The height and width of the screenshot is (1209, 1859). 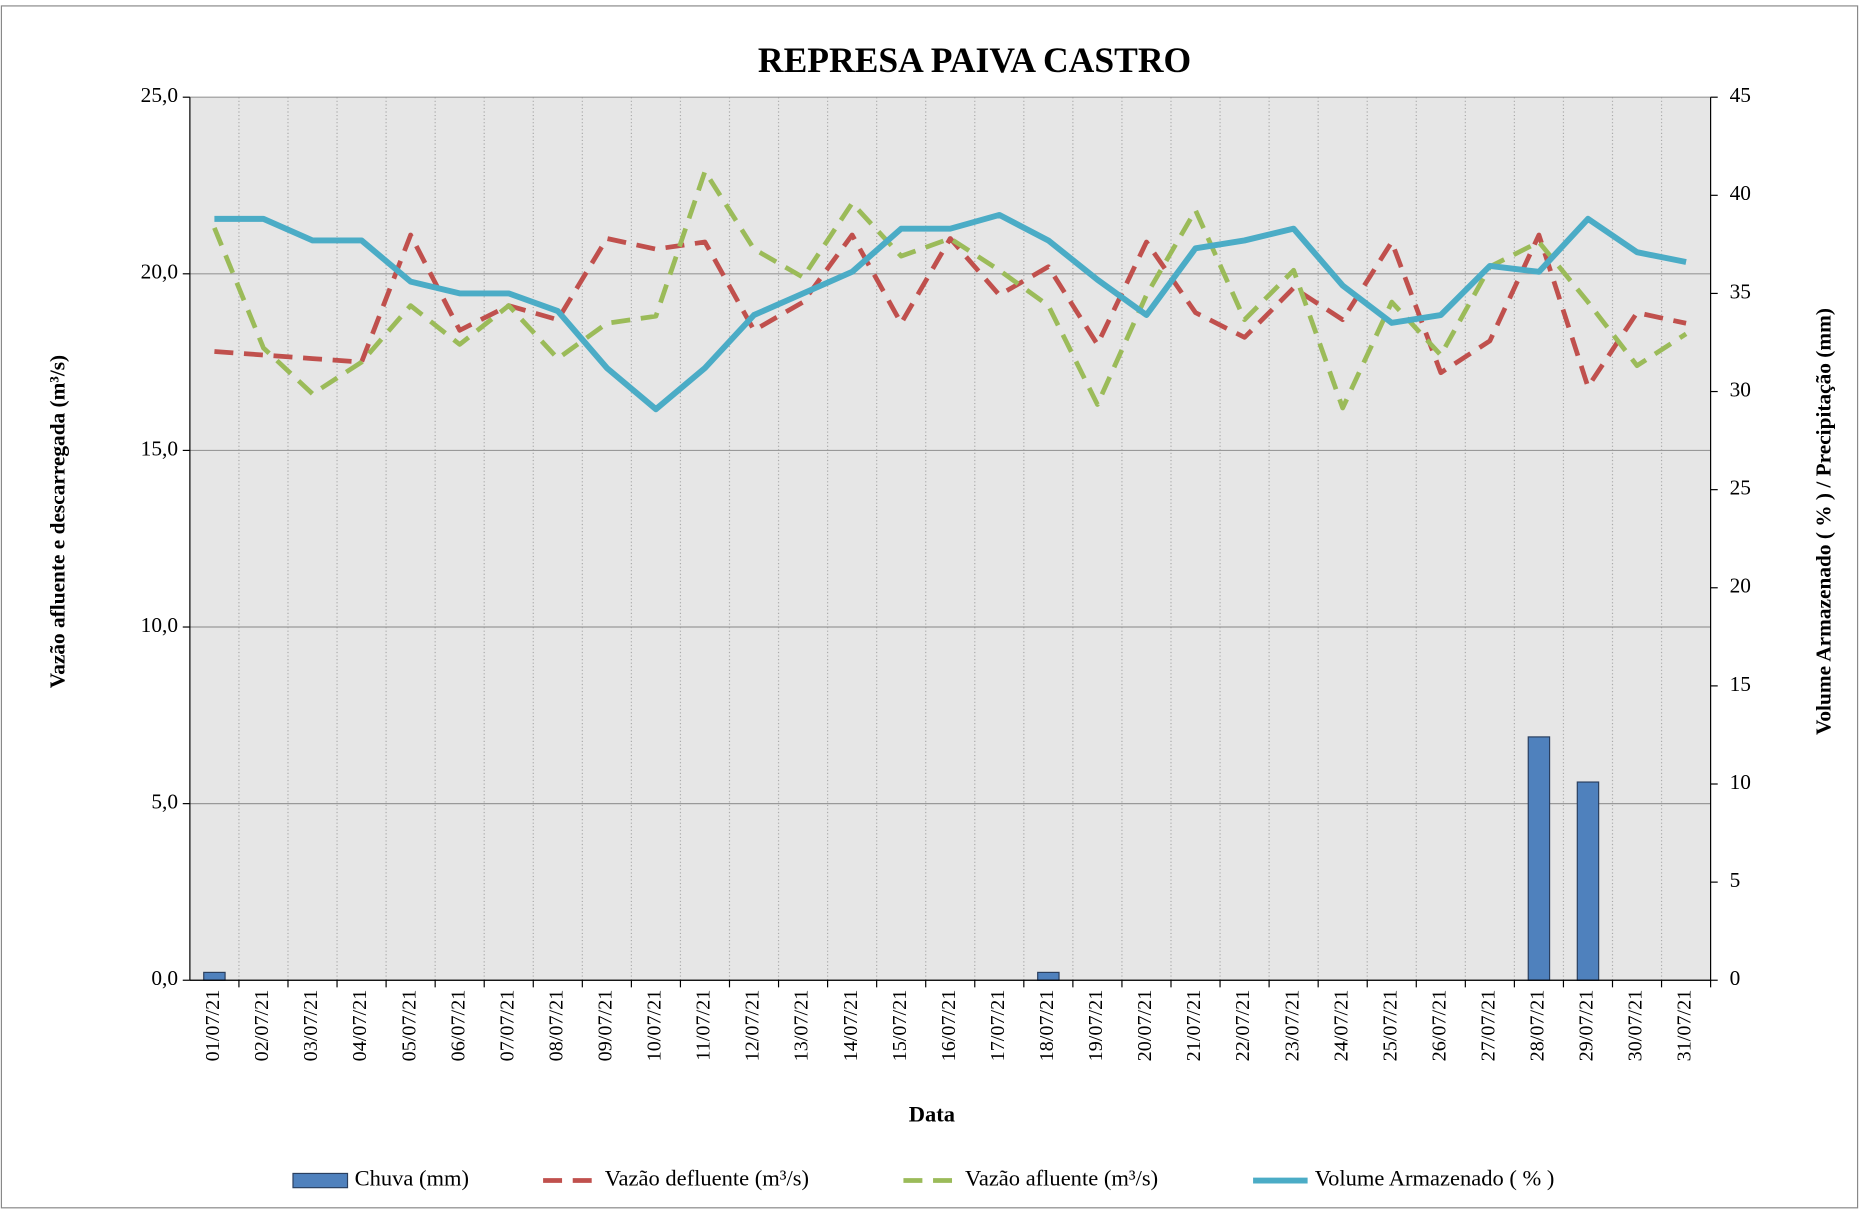 What do you see at coordinates (1740, 782) in the screenshot?
I see `y2-tick-label: 10` at bounding box center [1740, 782].